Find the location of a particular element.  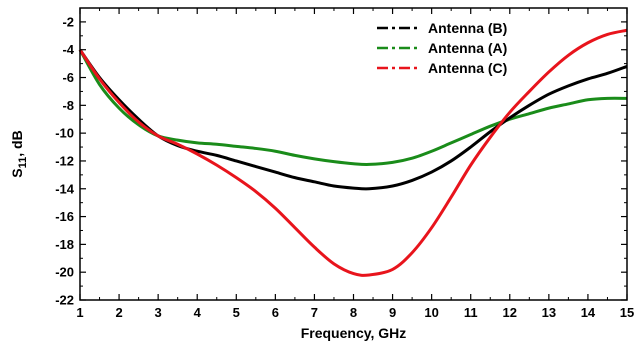

y-axis-label-suffix: , dB is located at coordinates (17, 143).